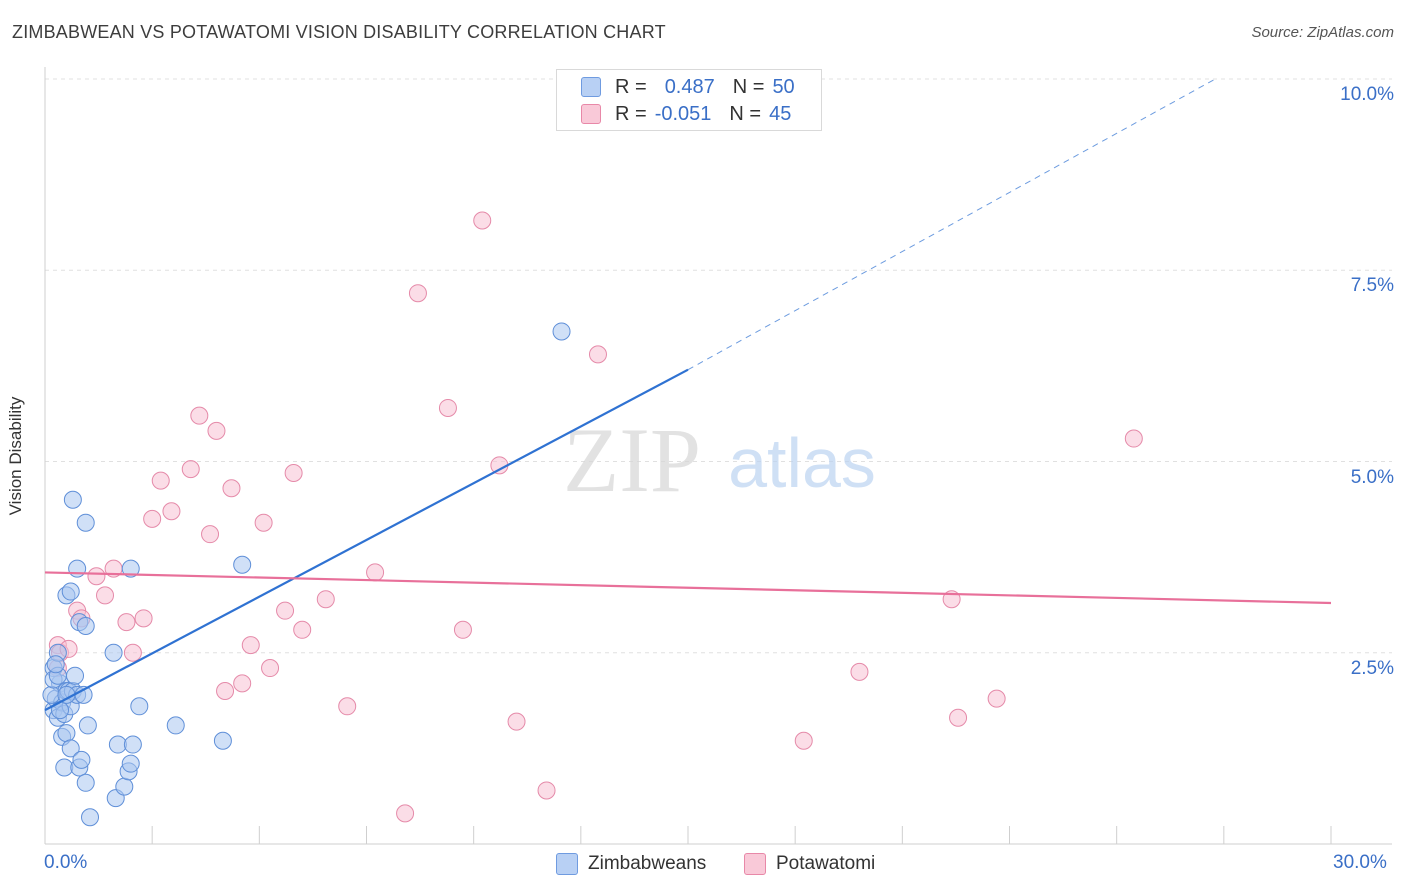 Image resolution: width=1406 pixels, height=892 pixels. I want to click on bottom-legend-swatch-zimbabweans, so click(567, 864).